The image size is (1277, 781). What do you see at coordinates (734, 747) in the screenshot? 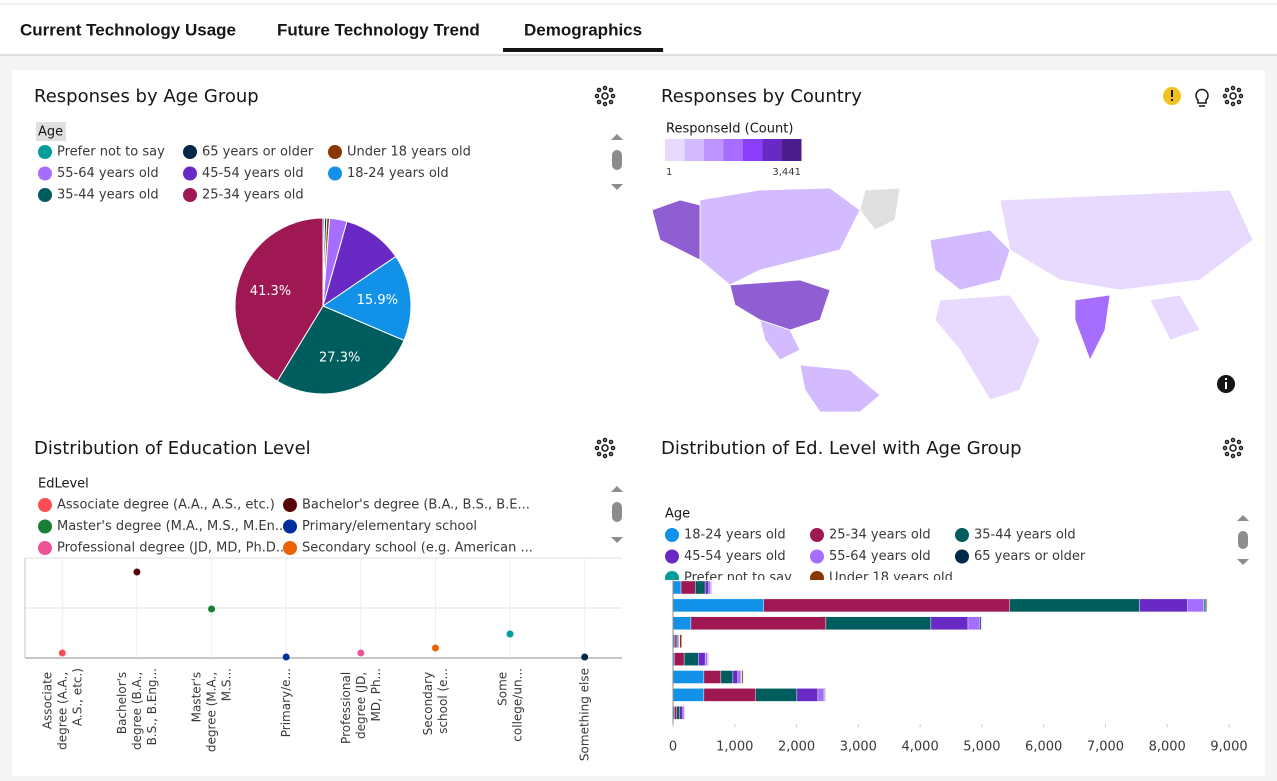
I see `x-tick-label: 1,000` at bounding box center [734, 747].